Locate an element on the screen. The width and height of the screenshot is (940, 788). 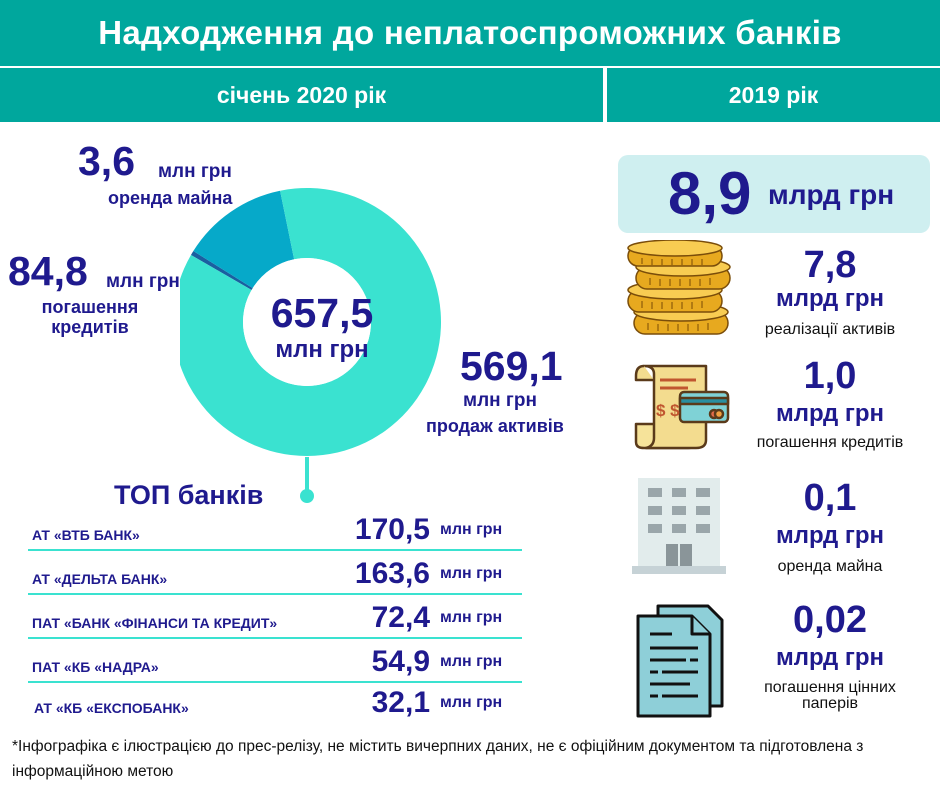
table-row: АТ «ДЕЛЬТА БАНК» 163,6 млн грн is located at coordinates (275, 573).